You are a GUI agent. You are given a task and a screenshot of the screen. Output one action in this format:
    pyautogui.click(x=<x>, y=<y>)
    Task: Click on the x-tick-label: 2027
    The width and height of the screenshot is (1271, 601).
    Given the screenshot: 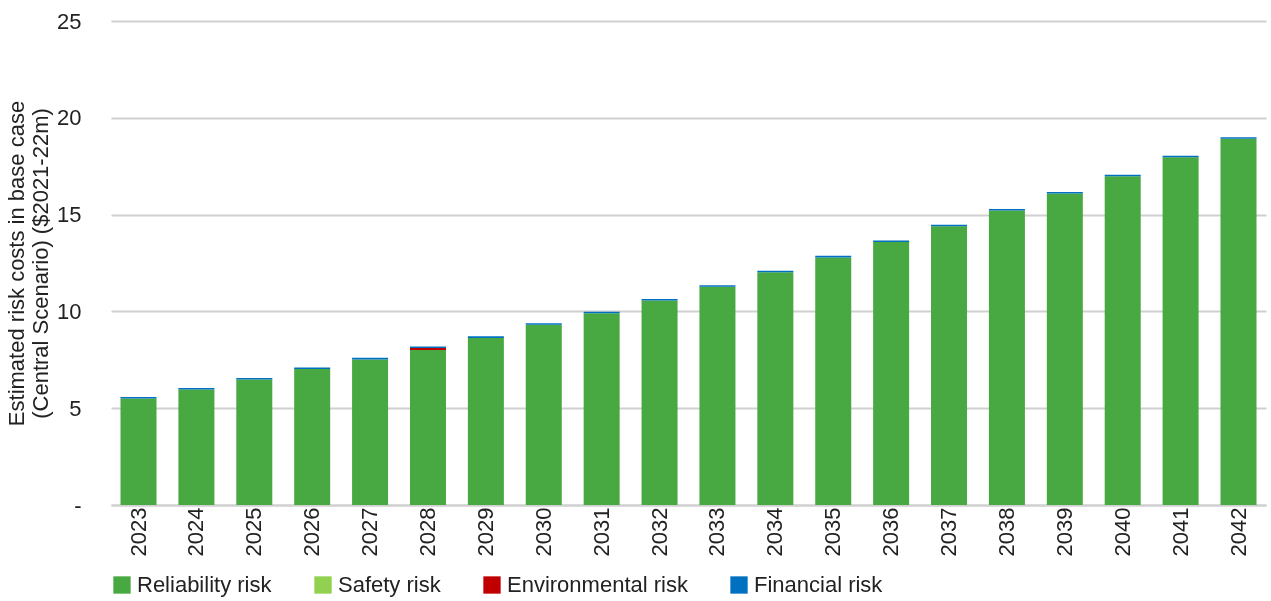 What is the action you would take?
    pyautogui.click(x=370, y=532)
    